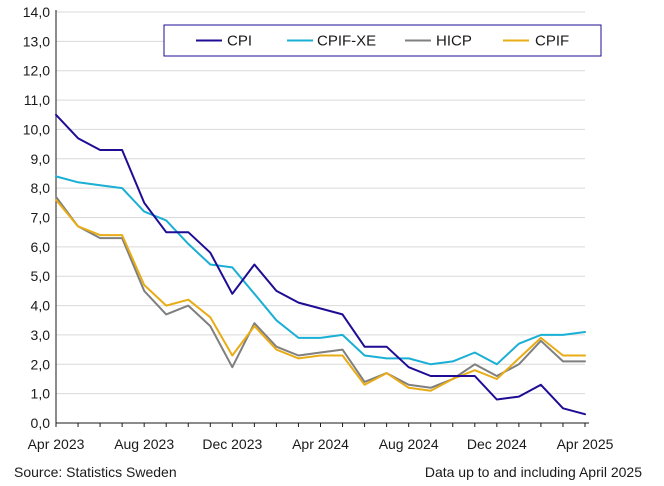 This screenshot has height=486, width=664. What do you see at coordinates (232, 444) in the screenshot?
I see `x-tick-label: Dec 2023` at bounding box center [232, 444].